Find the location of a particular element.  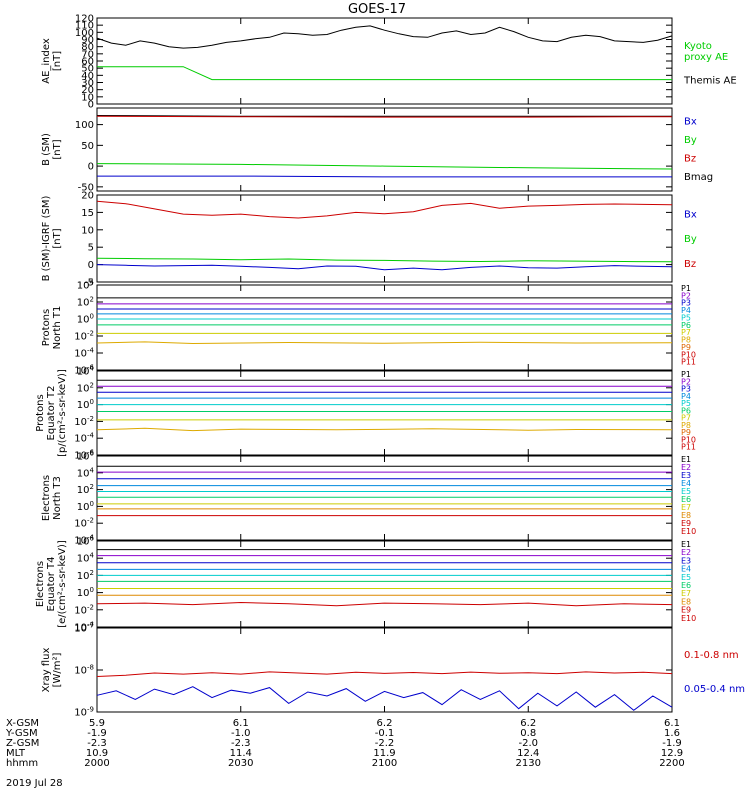

y-tick-label: 50 is located at coordinates (87, 69).